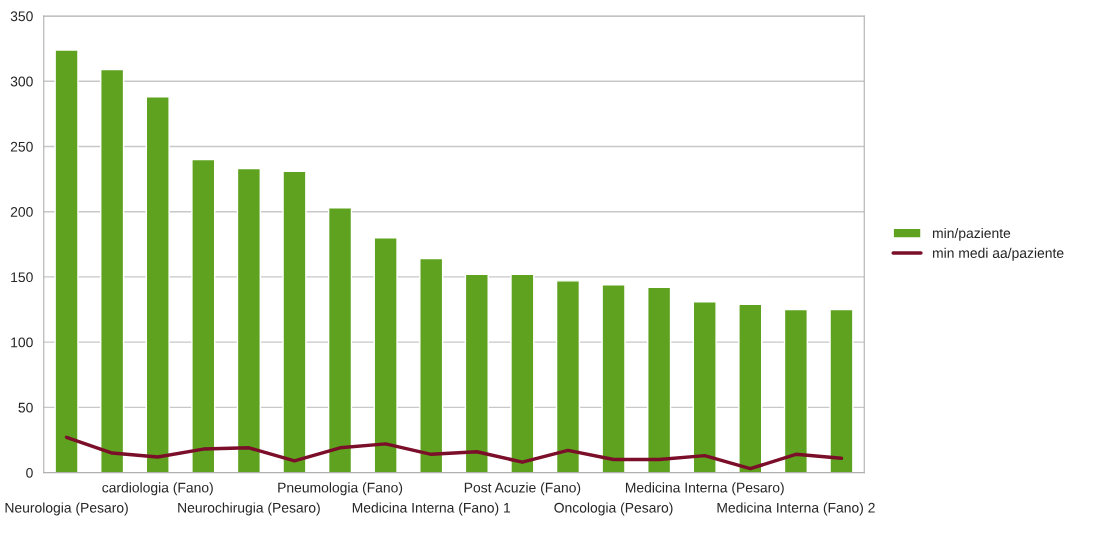 This screenshot has width=1094, height=534. I want to click on x-tick-label: Medicina Interna (Fano) 2, so click(796, 509).